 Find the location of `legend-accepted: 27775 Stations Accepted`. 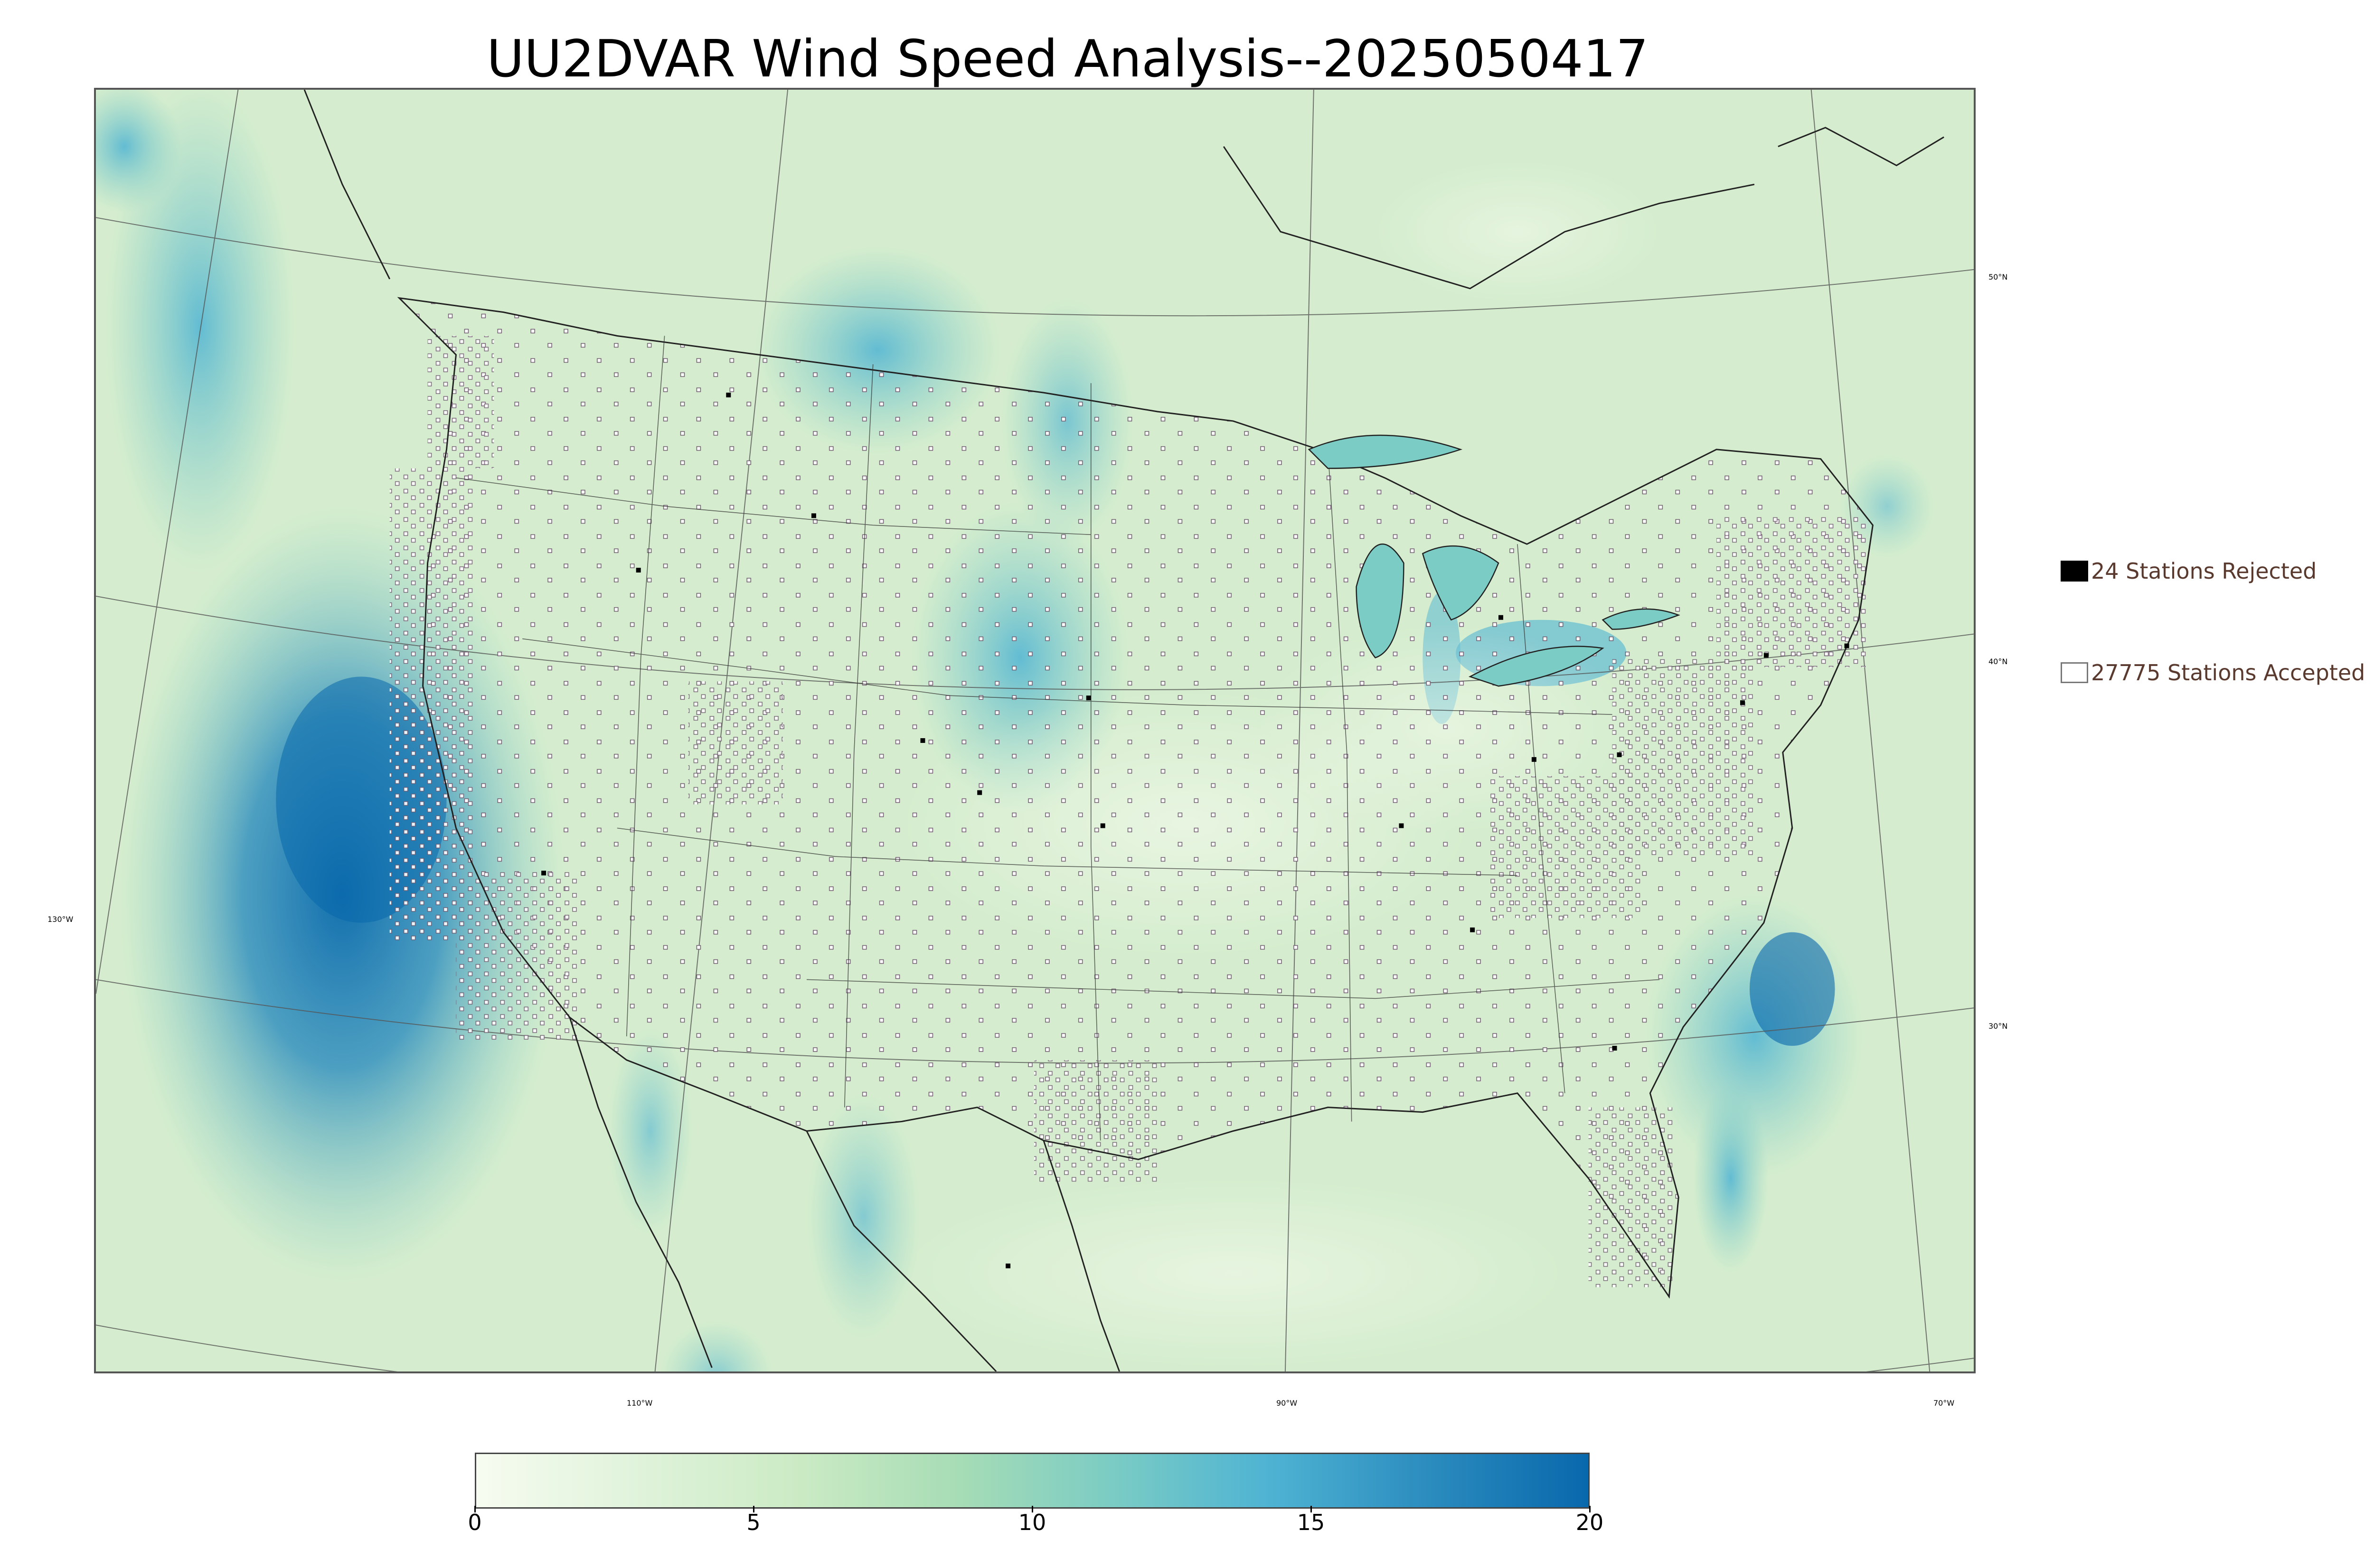

legend-accepted: 27775 Stations Accepted is located at coordinates (2213, 673).